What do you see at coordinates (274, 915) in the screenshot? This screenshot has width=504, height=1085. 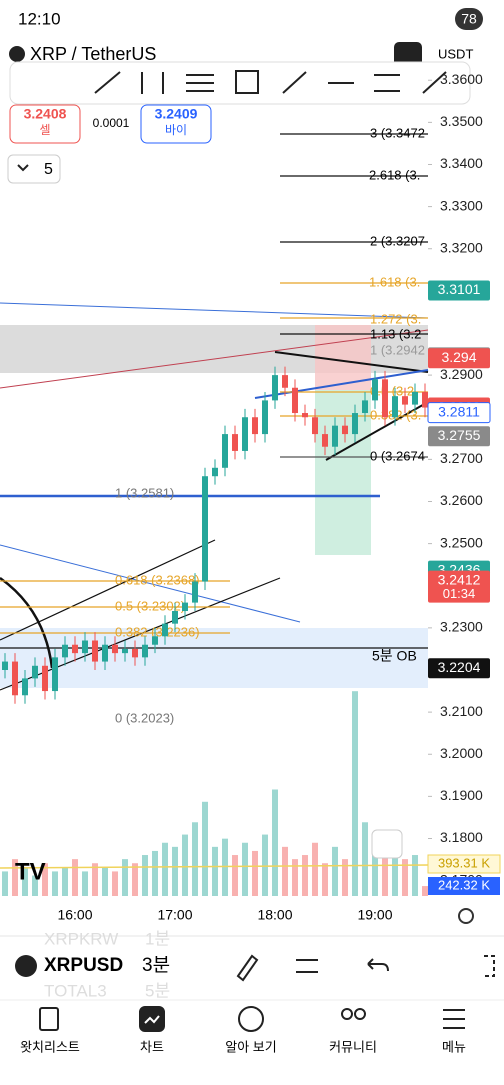 I see `x-tick-label: 18:00` at bounding box center [274, 915].